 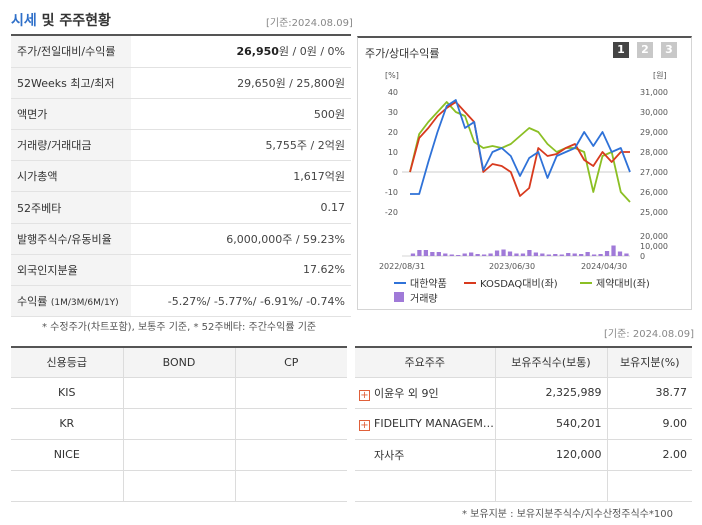 I want to click on info-label: 주가/전일대비/수익률, so click(x=71, y=52).